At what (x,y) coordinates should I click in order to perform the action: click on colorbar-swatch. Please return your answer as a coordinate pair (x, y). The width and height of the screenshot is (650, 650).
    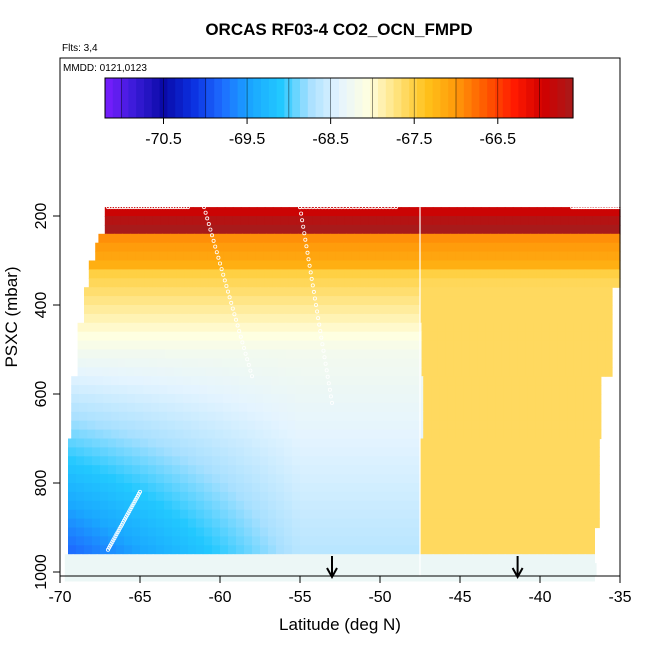
    Looking at the image, I should click on (460, 98).